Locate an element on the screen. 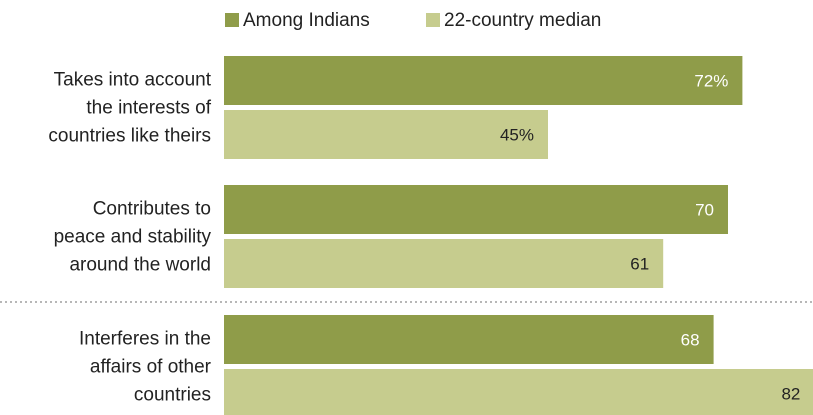 The height and width of the screenshot is (415, 813). category-label-1-line-2: around the world is located at coordinates (140, 265).